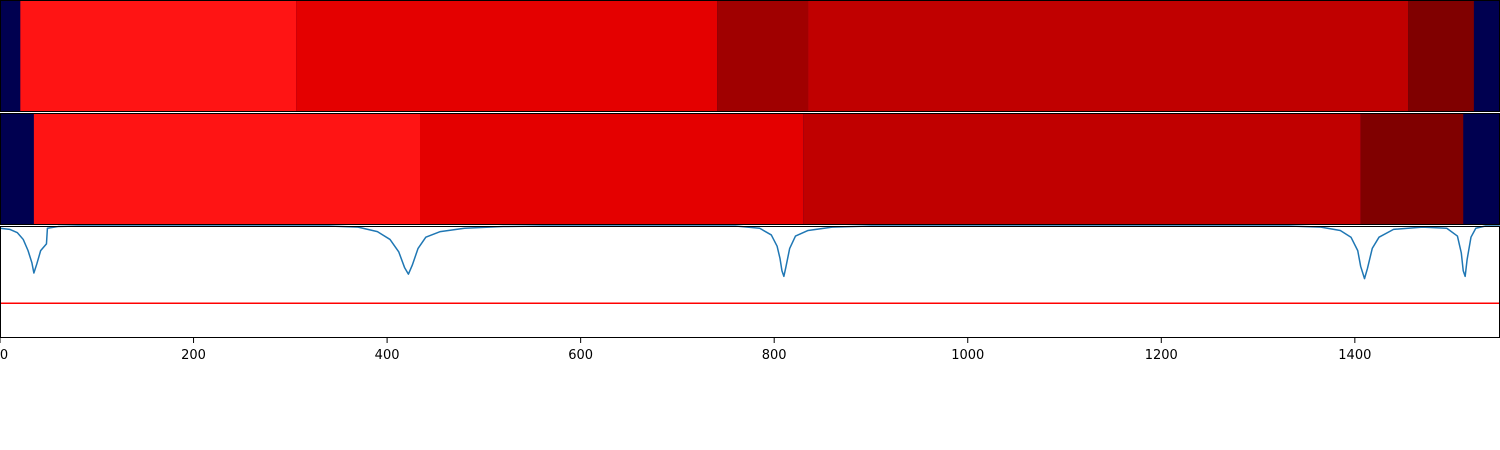  What do you see at coordinates (774, 355) in the screenshot?
I see `x-tick-label-800: 800` at bounding box center [774, 355].